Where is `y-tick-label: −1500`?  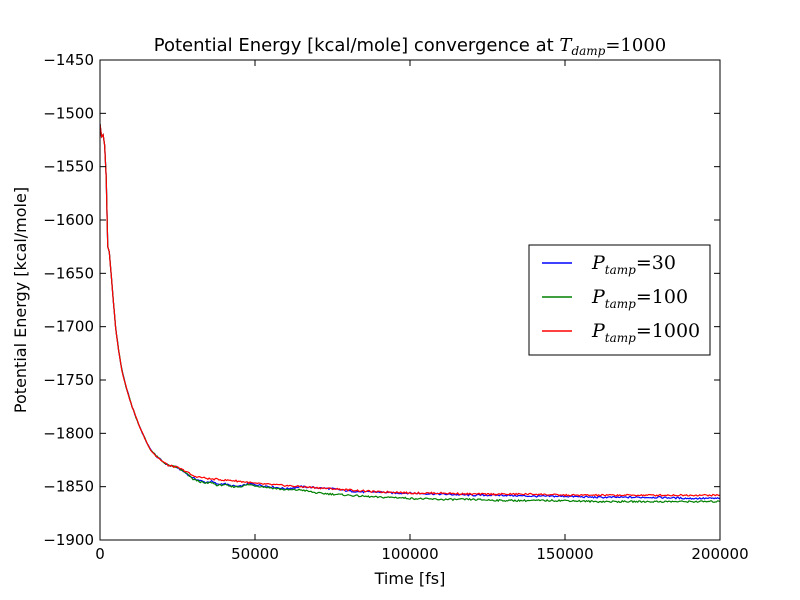 y-tick-label: −1500 is located at coordinates (68, 113).